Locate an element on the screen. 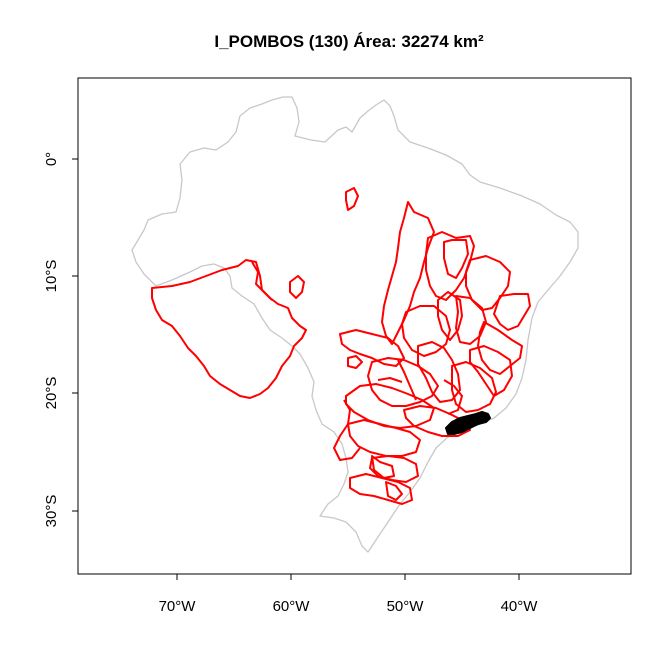 This screenshot has height=672, width=672. y-tick-label: 0° is located at coordinates (51, 159).